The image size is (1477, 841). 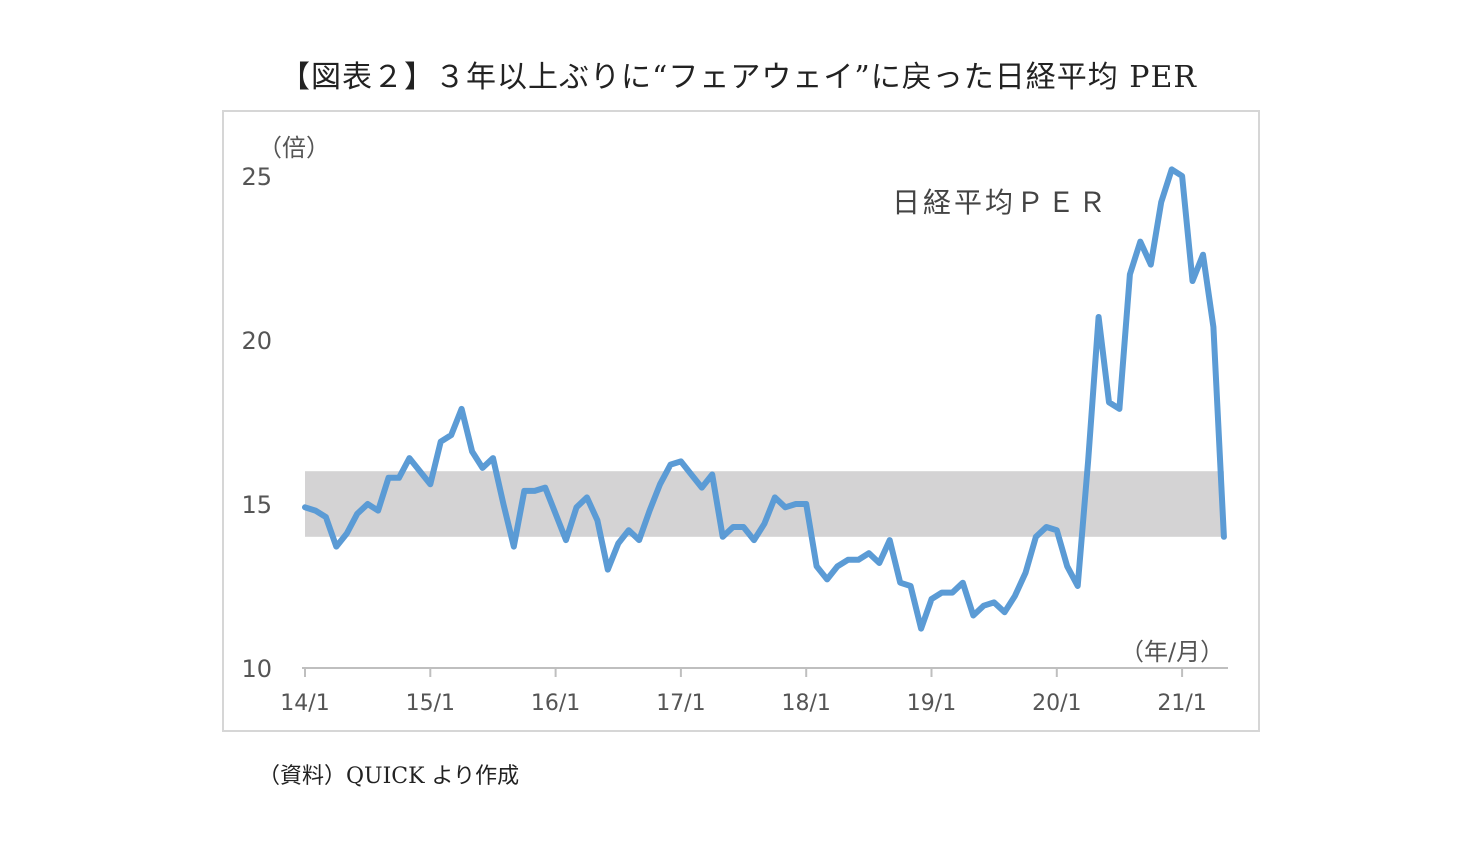 What do you see at coordinates (430, 703) in the screenshot?
I see `x-tick-label: 15/1` at bounding box center [430, 703].